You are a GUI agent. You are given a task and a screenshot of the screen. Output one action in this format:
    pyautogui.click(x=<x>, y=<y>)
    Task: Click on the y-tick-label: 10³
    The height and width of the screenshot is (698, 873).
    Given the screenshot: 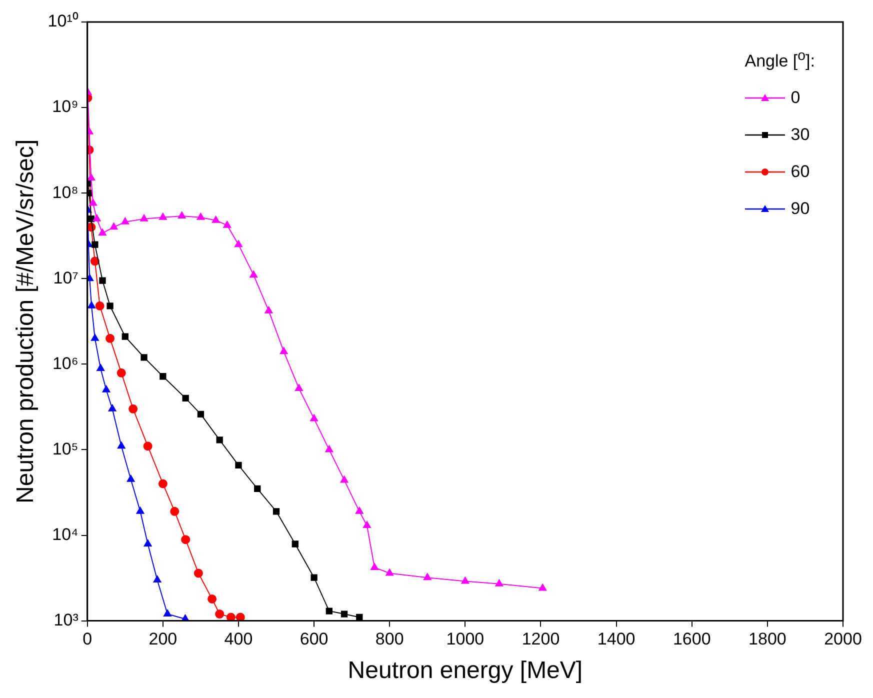 What is the action you would take?
    pyautogui.click(x=66, y=620)
    